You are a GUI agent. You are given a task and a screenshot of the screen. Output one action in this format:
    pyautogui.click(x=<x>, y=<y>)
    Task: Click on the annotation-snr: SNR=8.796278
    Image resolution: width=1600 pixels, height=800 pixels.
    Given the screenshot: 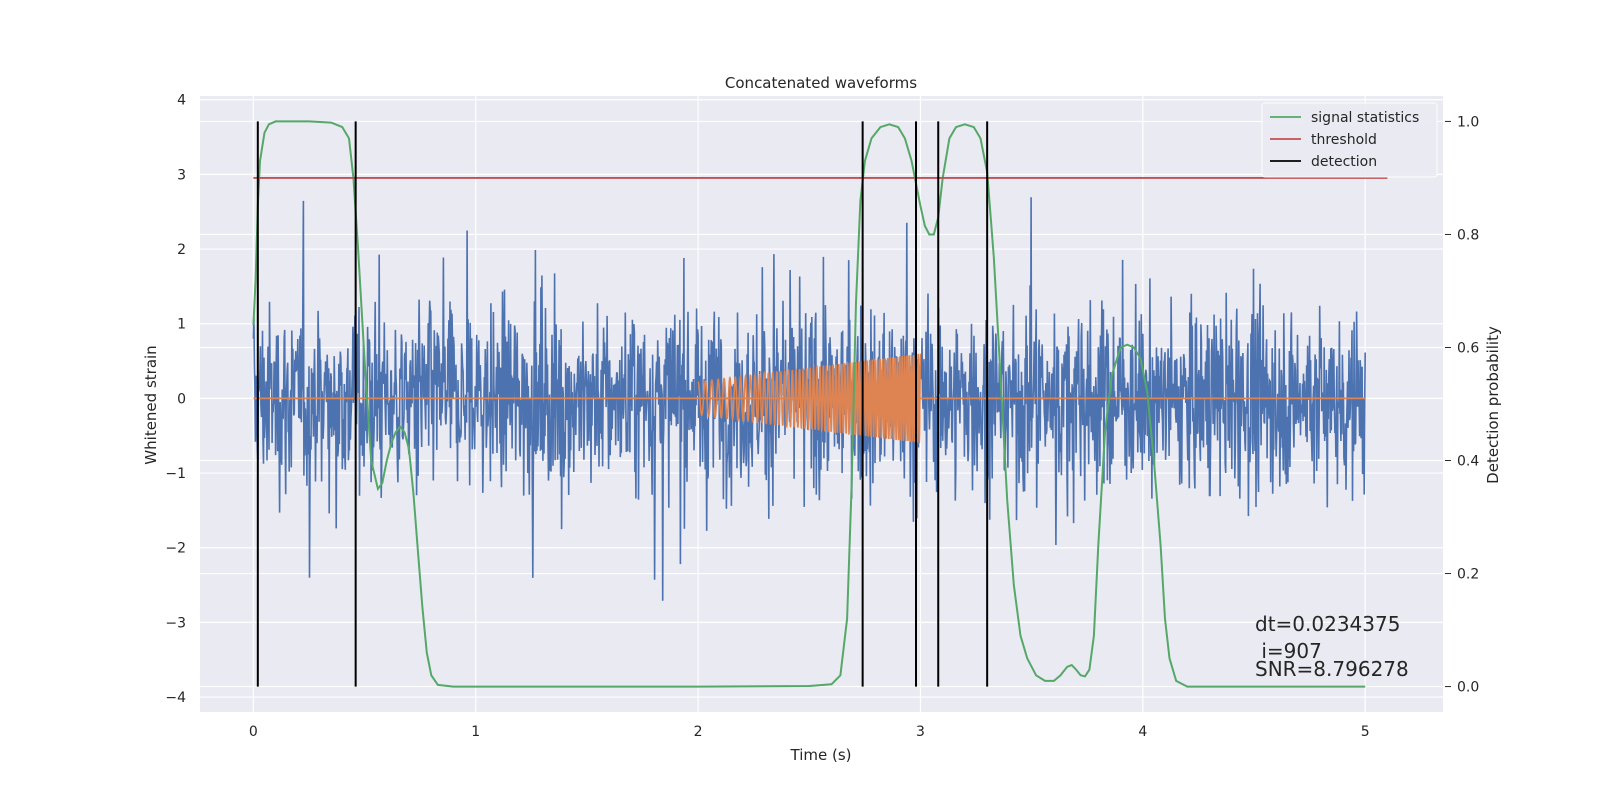 What is the action you would take?
    pyautogui.click(x=1332, y=669)
    